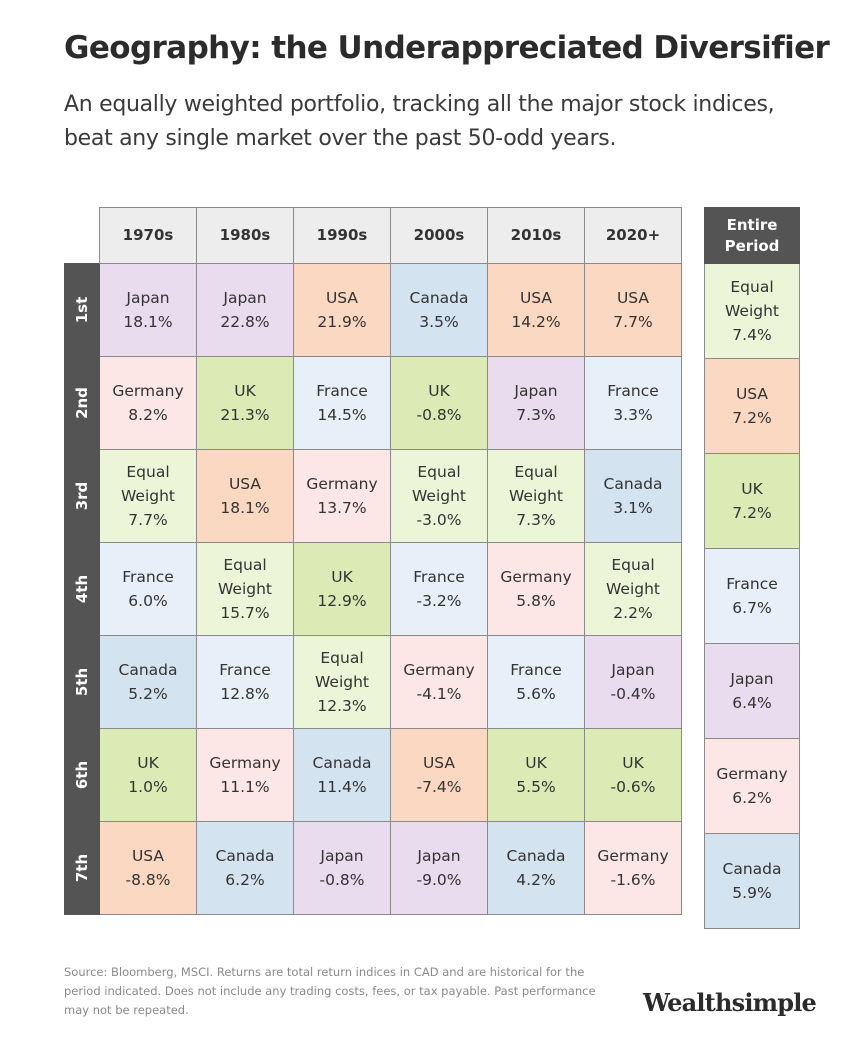 This screenshot has height=1051, width=868. Describe the element at coordinates (342, 507) in the screenshot. I see `return-value: 13.7%` at that location.